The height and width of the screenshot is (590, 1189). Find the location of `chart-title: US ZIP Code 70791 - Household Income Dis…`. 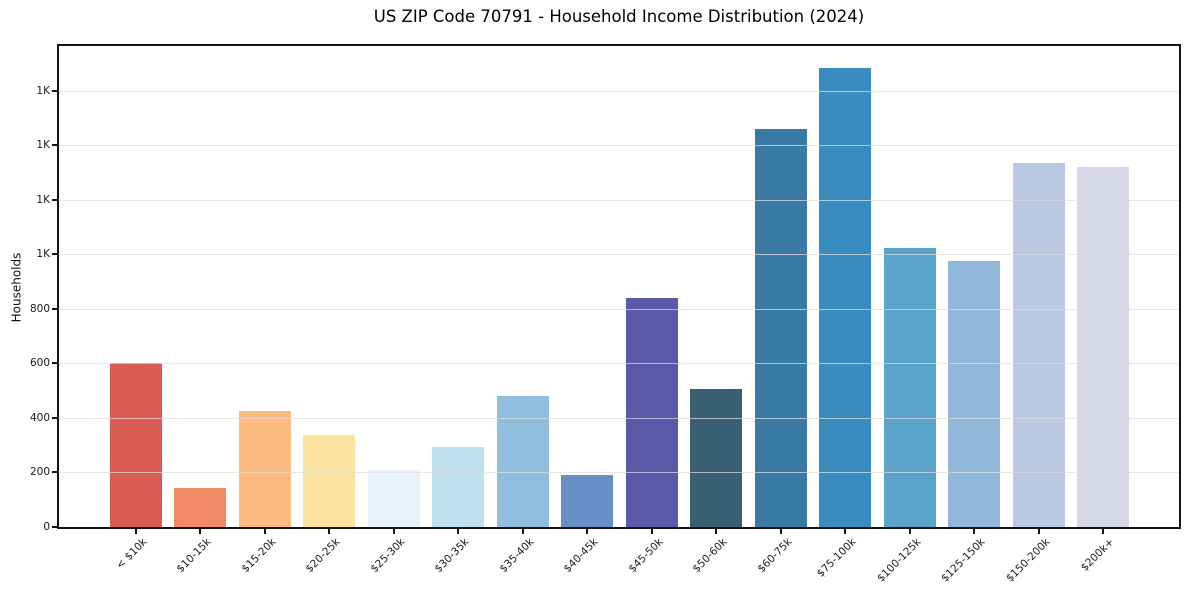

chart-title: US ZIP Code 70791 - Household Income Dis… is located at coordinates (619, 16).